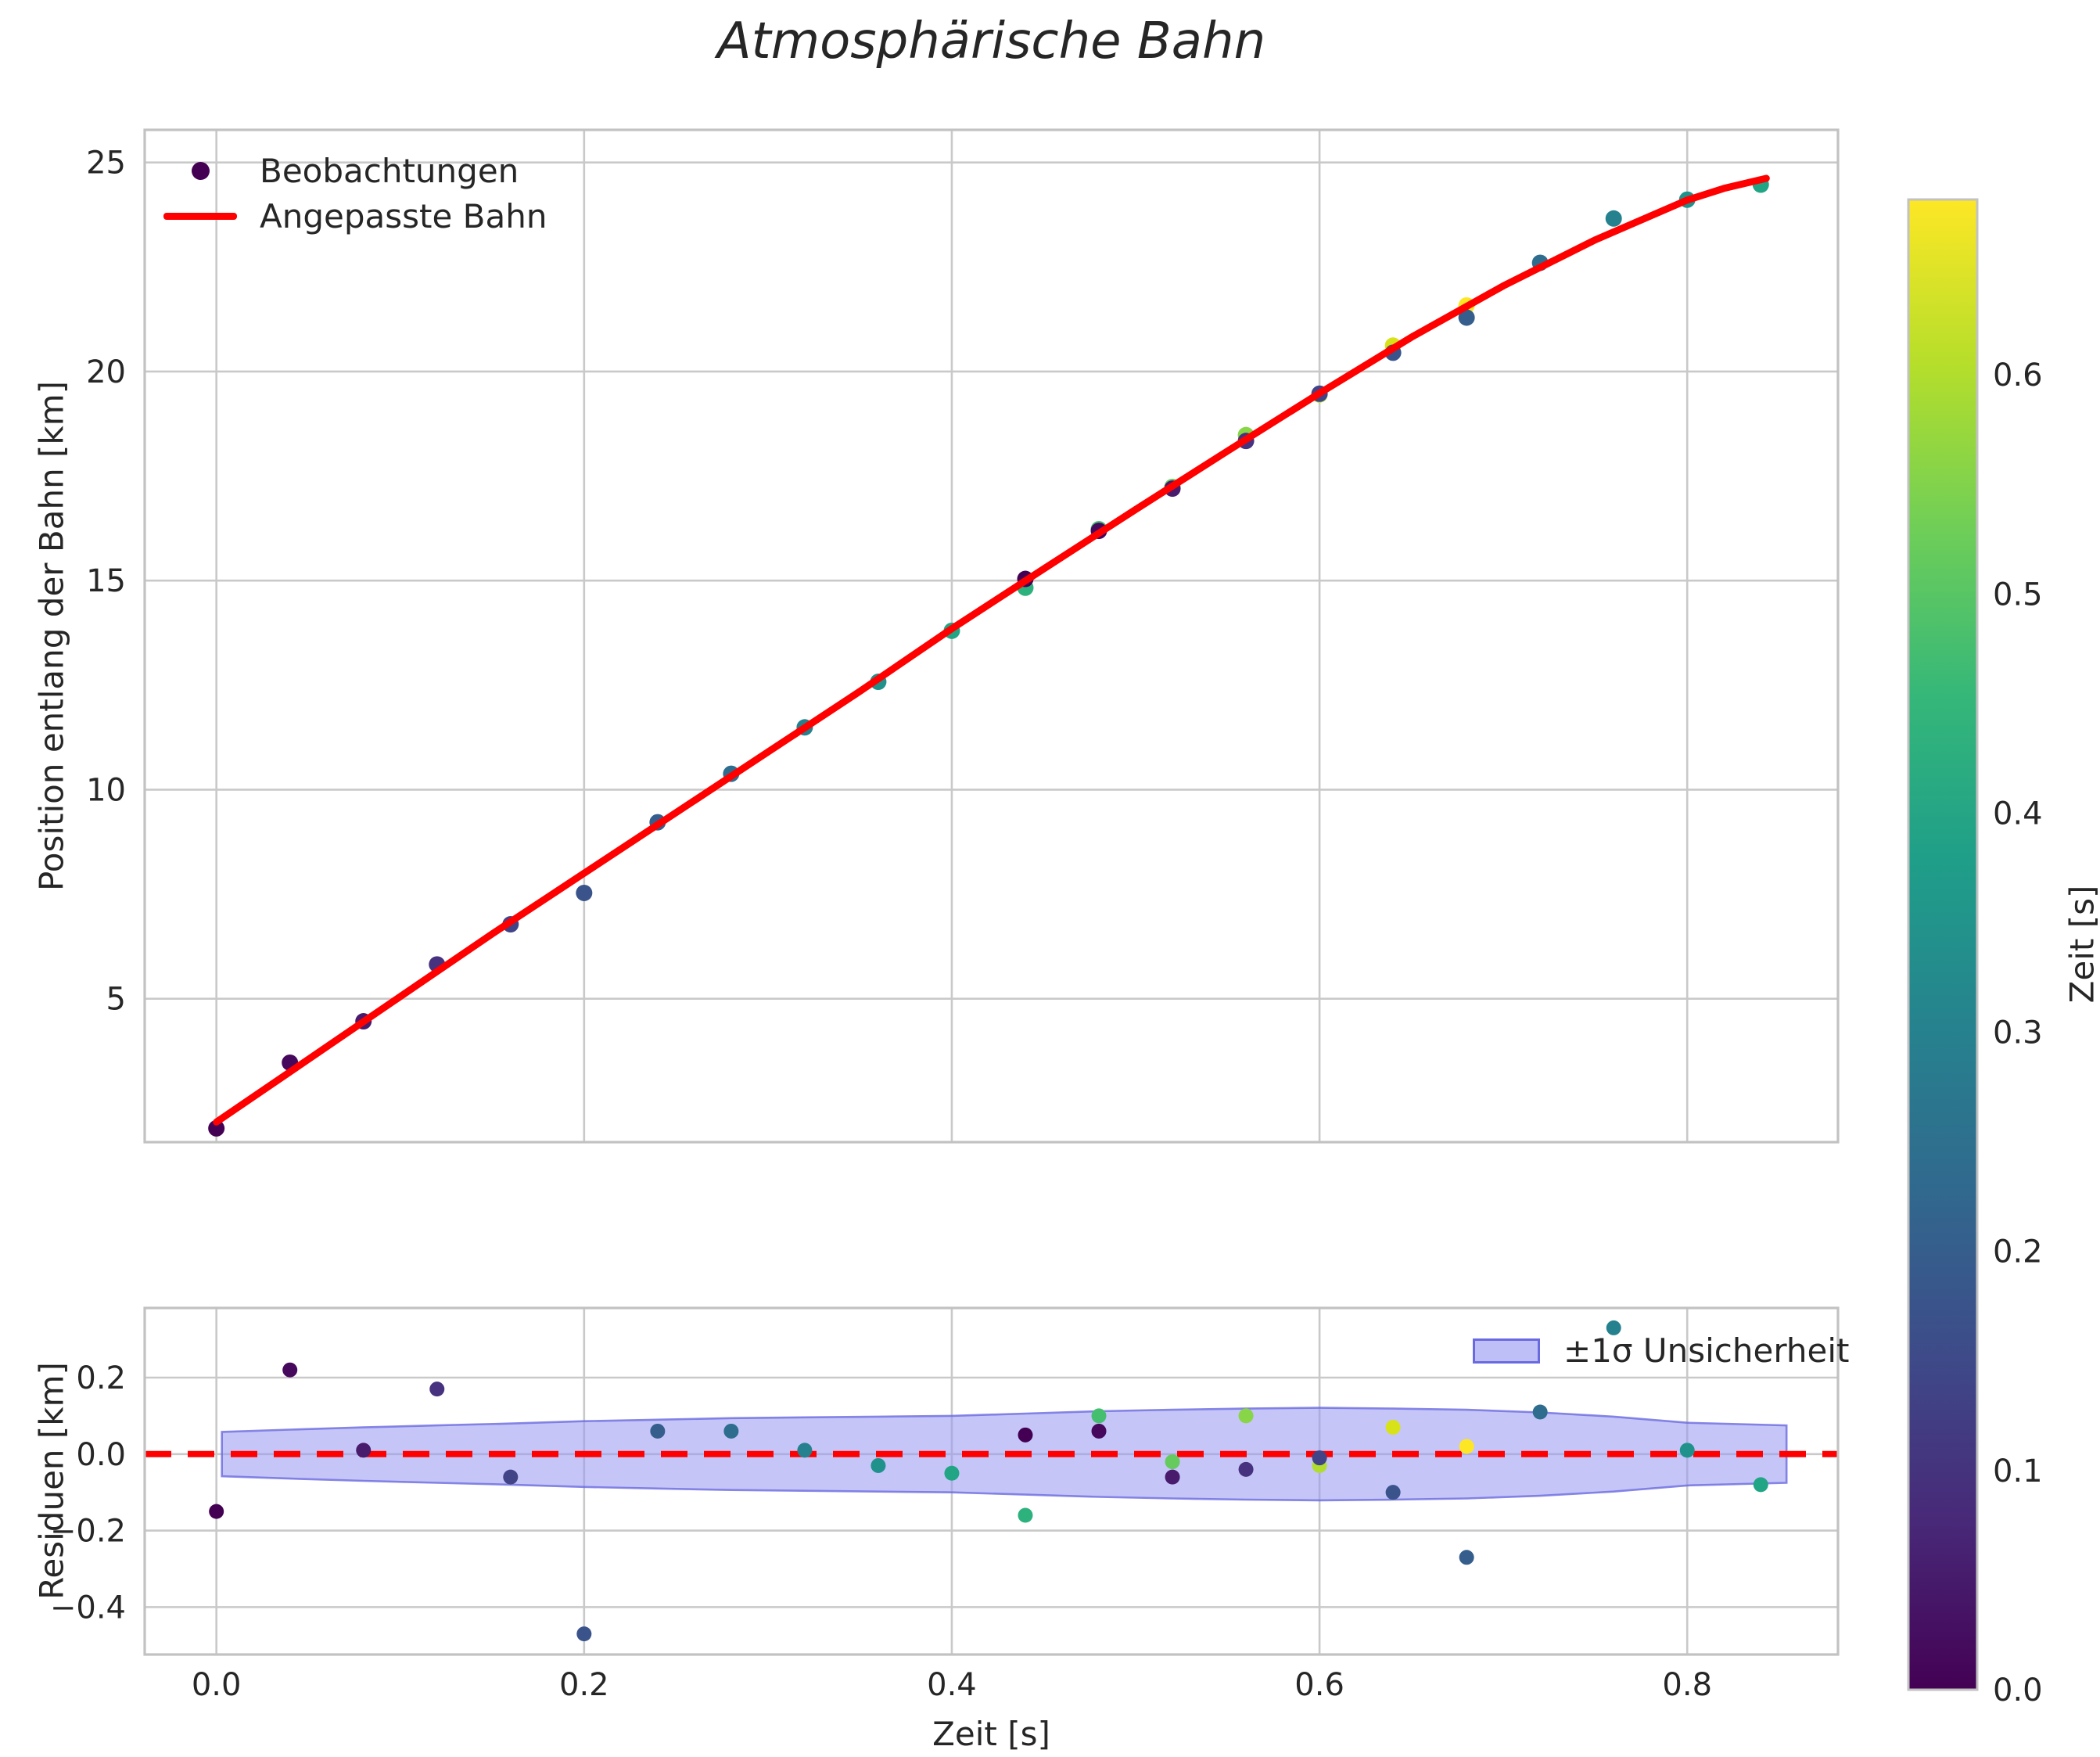 Image resolution: width=2100 pixels, height=1757 pixels. I want to click on legend-item-label: Angepasste Bahn, so click(403, 216).